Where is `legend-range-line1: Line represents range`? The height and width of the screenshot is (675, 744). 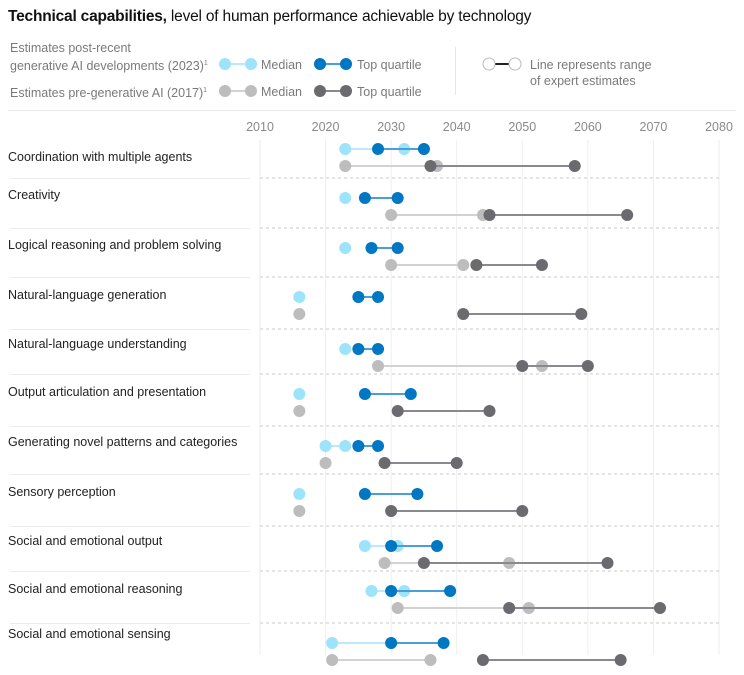
legend-range-line1: Line represents range is located at coordinates (591, 65).